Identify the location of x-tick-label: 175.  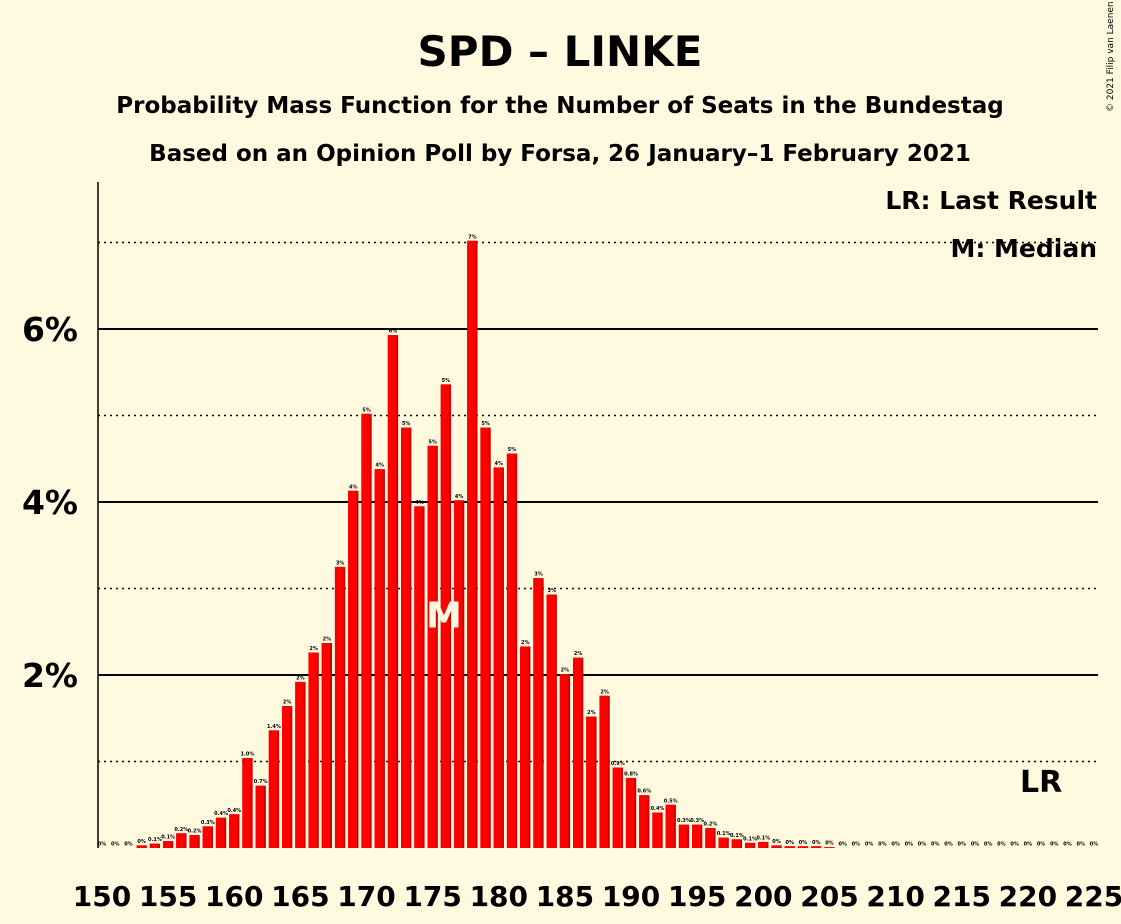
(432, 896).